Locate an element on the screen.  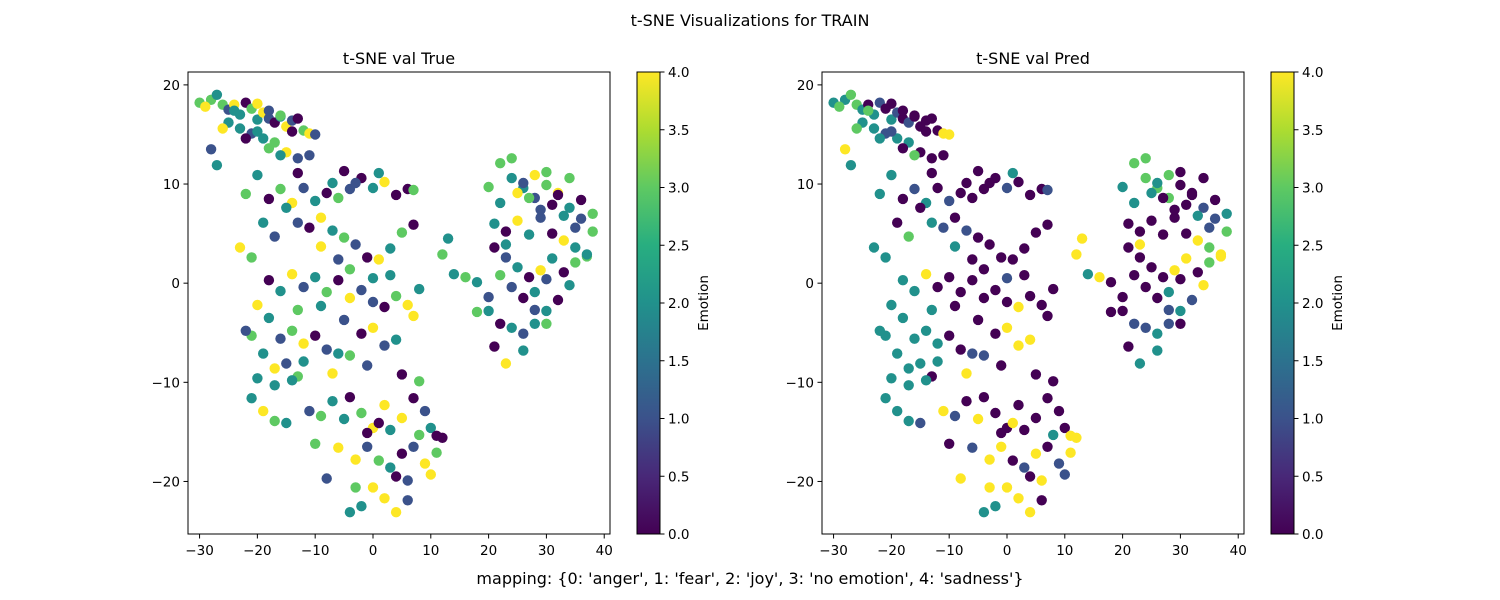
y-tick-label: 20 is located at coordinates (805, 86).